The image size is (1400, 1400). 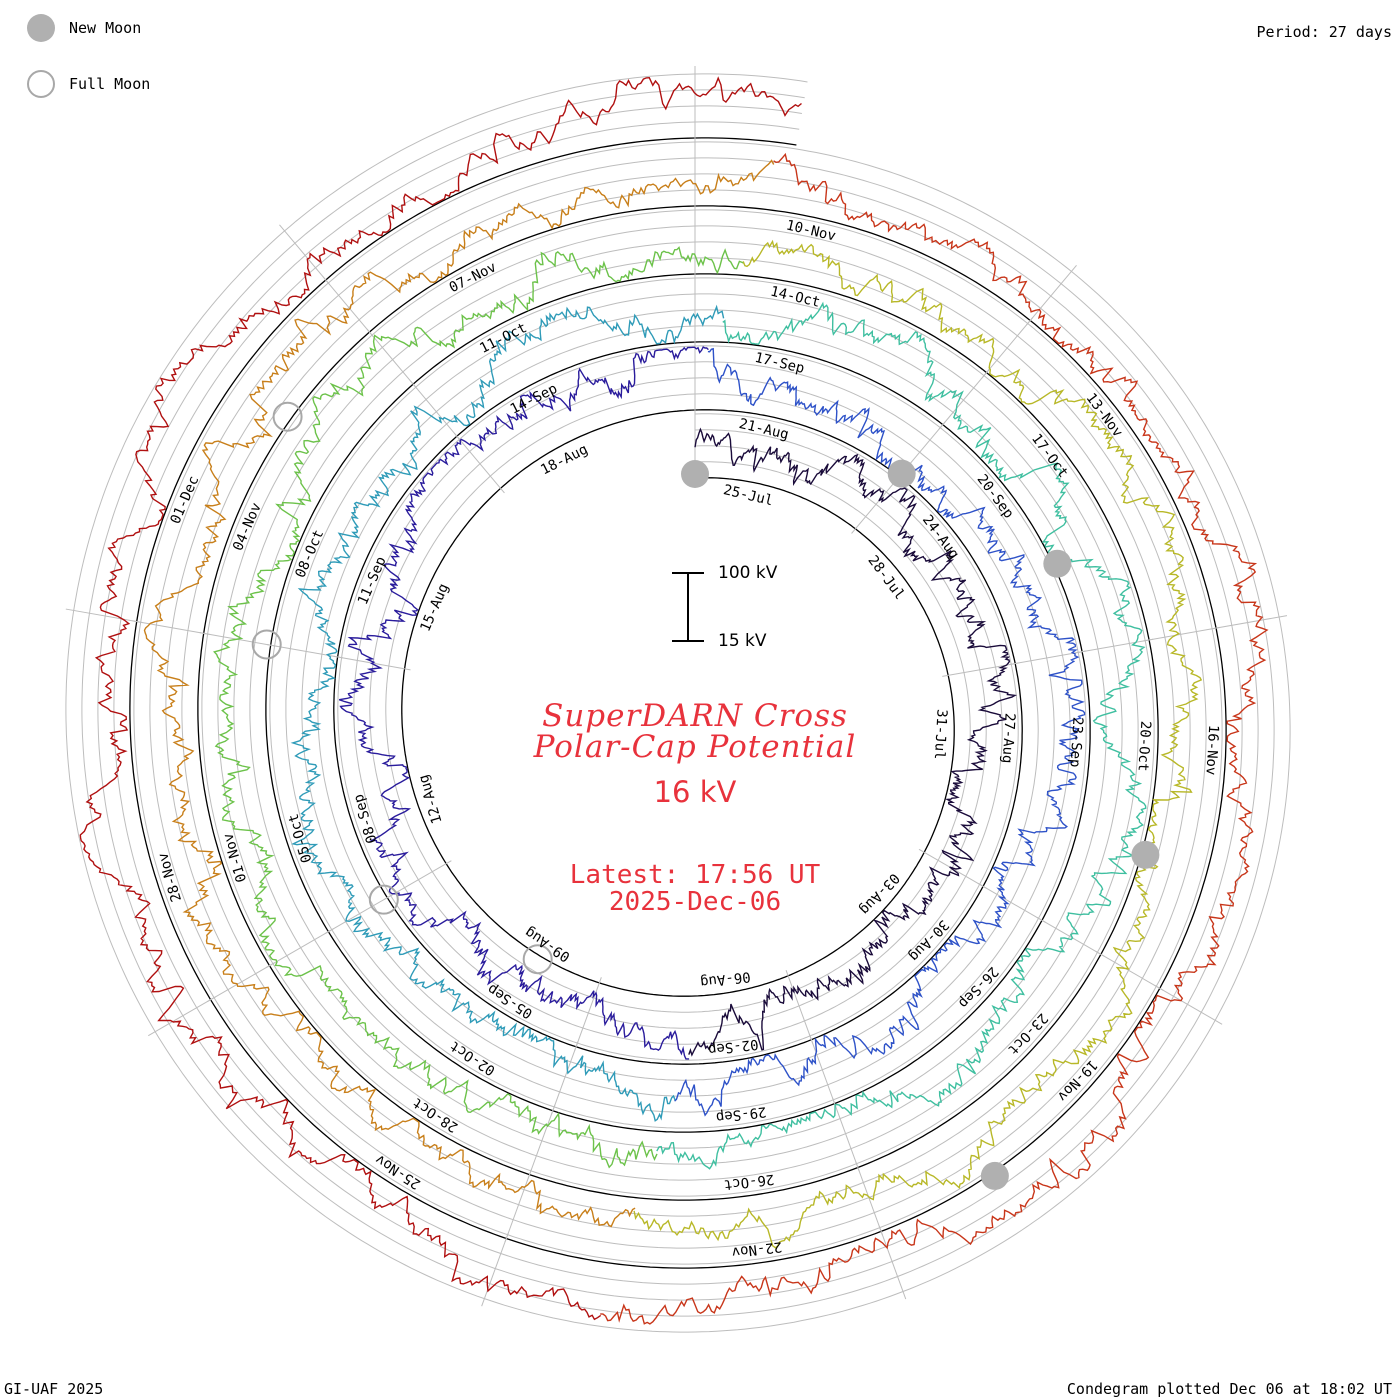 I want to click on date-label: 11-Oct, so click(x=503, y=338).